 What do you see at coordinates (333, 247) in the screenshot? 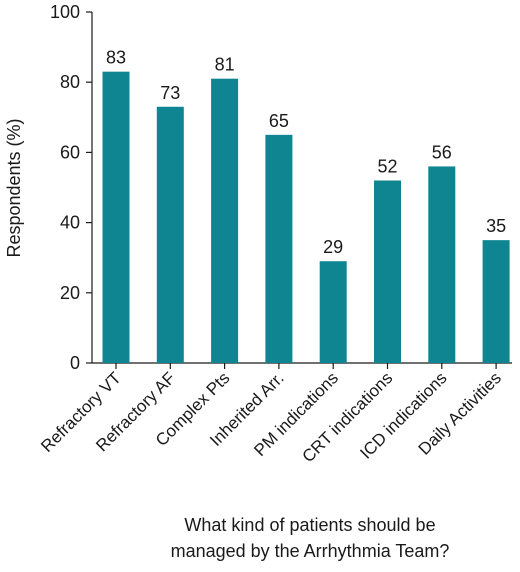
I see `data-label: 29` at bounding box center [333, 247].